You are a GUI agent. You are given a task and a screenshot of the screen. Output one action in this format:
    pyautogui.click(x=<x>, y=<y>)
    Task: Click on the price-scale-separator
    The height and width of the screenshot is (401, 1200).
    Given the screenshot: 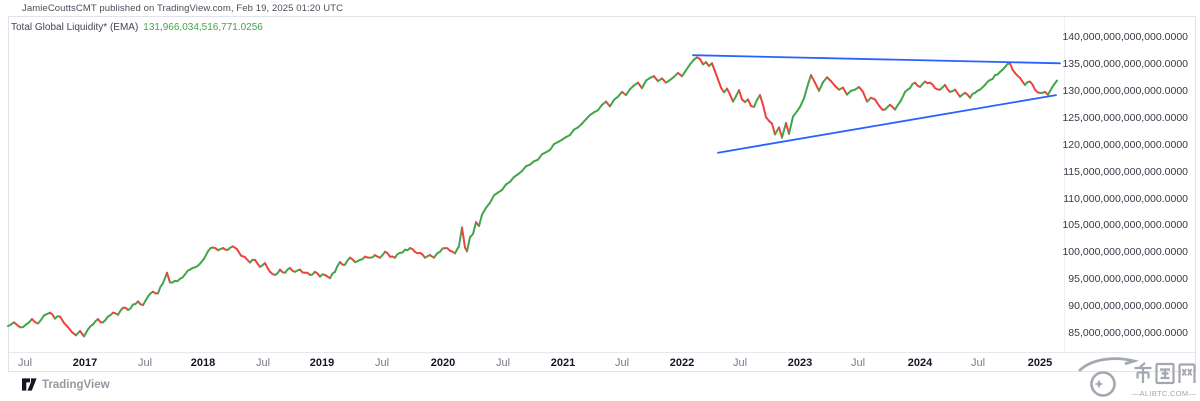 What is the action you would take?
    pyautogui.click(x=1064, y=184)
    